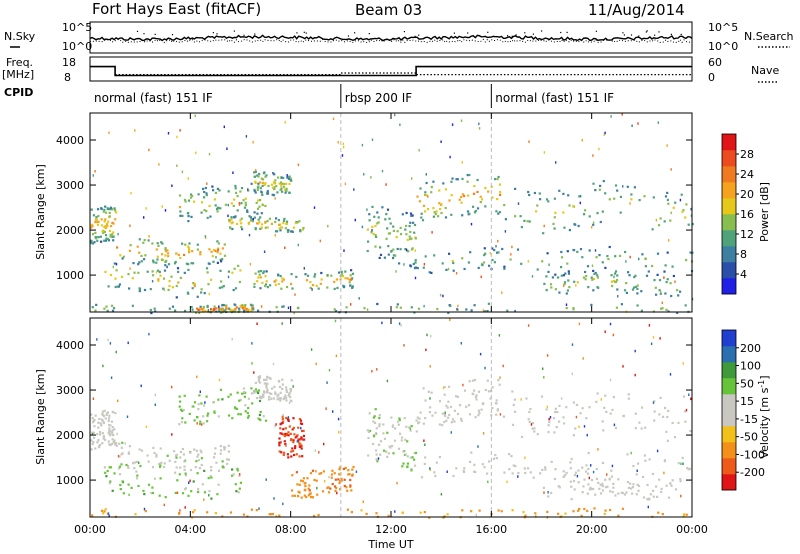  What do you see at coordinates (711, 77) in the screenshot?
I see `nave-right-tick-bottom: 0` at bounding box center [711, 77].